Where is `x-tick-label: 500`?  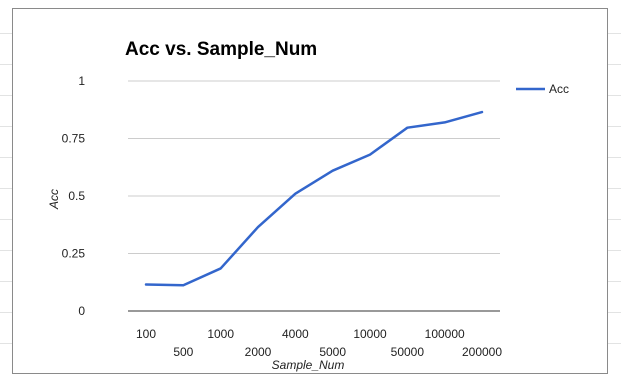 x-tick-label: 500 is located at coordinates (183, 352).